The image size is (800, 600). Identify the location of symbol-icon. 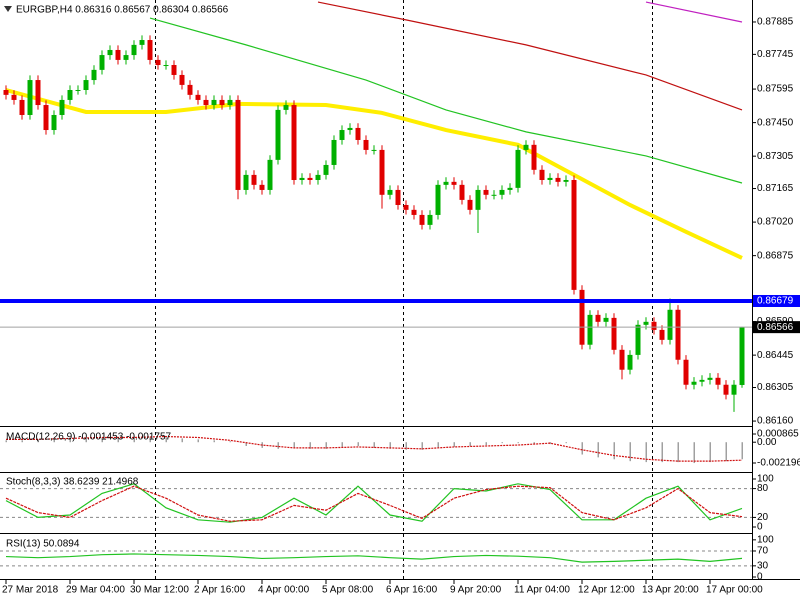
(8, 9).